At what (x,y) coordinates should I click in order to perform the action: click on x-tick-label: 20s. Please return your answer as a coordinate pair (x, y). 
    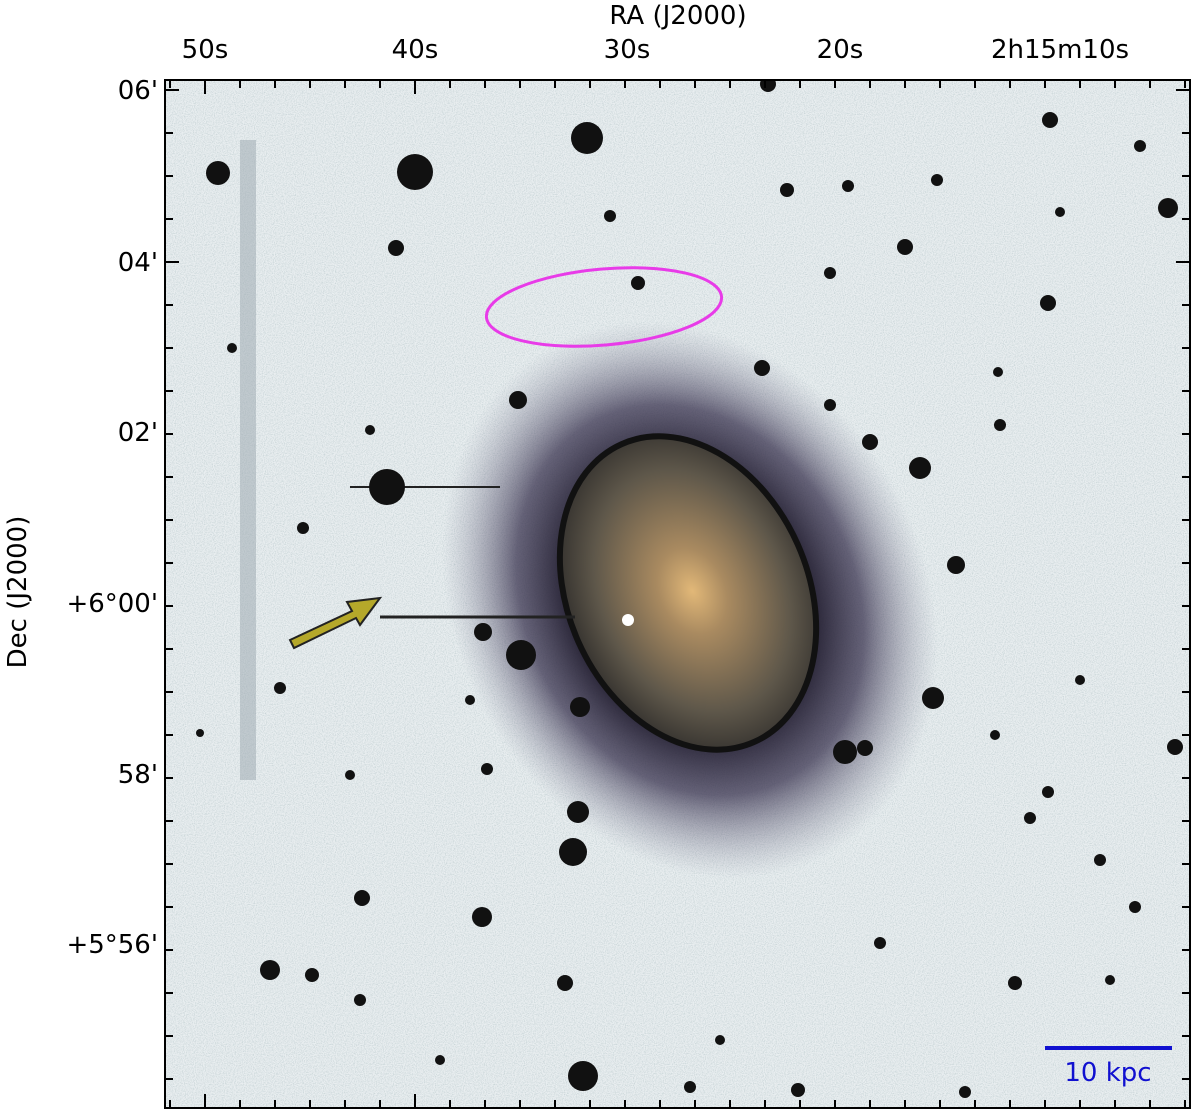
    Looking at the image, I should click on (840, 50).